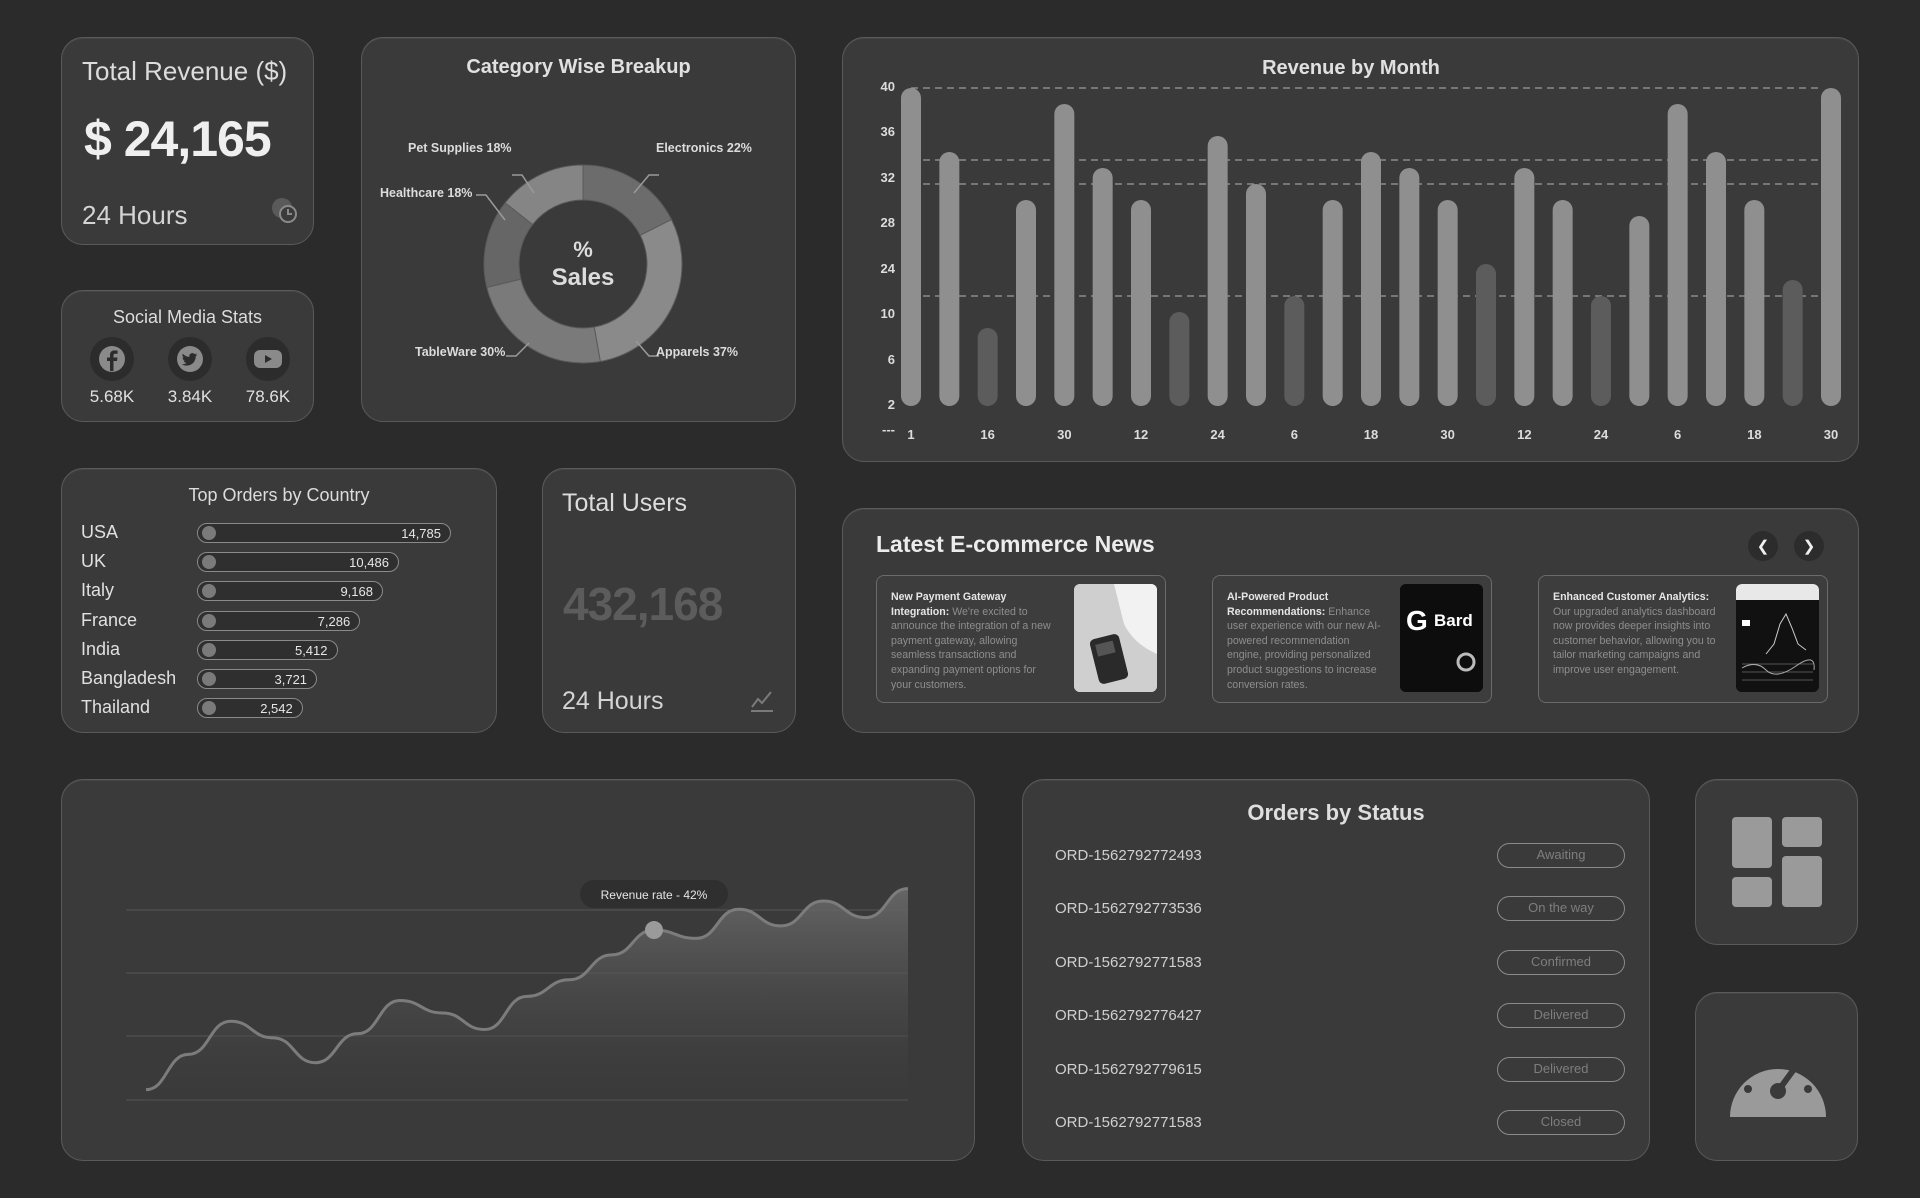 Image resolution: width=1920 pixels, height=1198 pixels. I want to click on chevron-right-icon: ❯, so click(1809, 546).